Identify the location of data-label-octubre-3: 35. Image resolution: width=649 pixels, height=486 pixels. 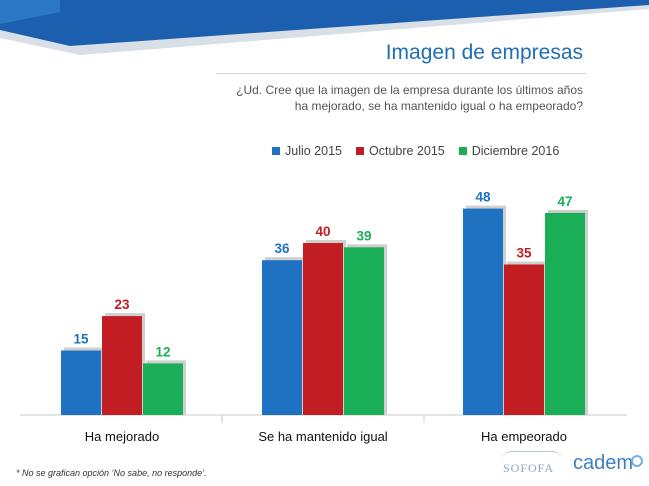
(524, 253).